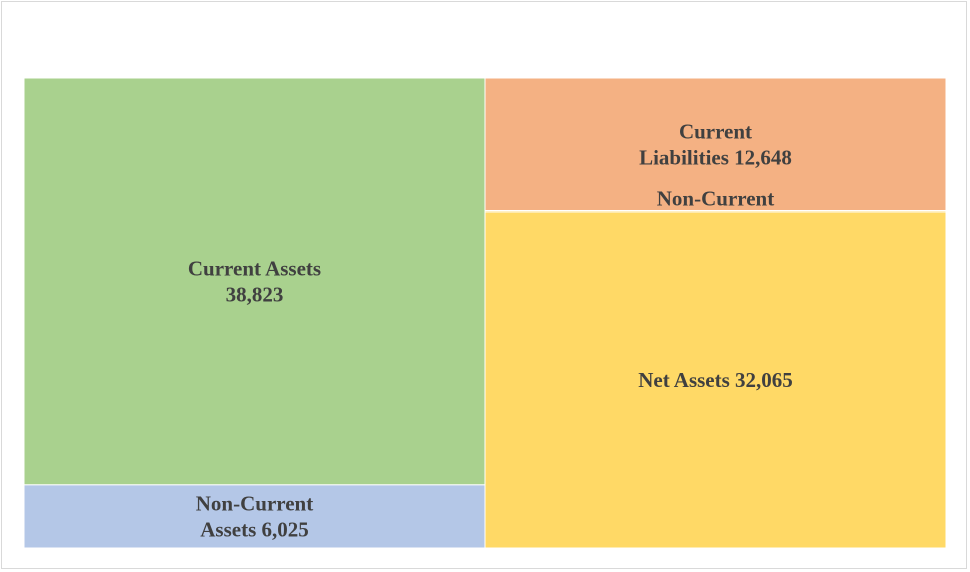  I want to click on label-current-liabilities-line-1: Current, so click(715, 131).